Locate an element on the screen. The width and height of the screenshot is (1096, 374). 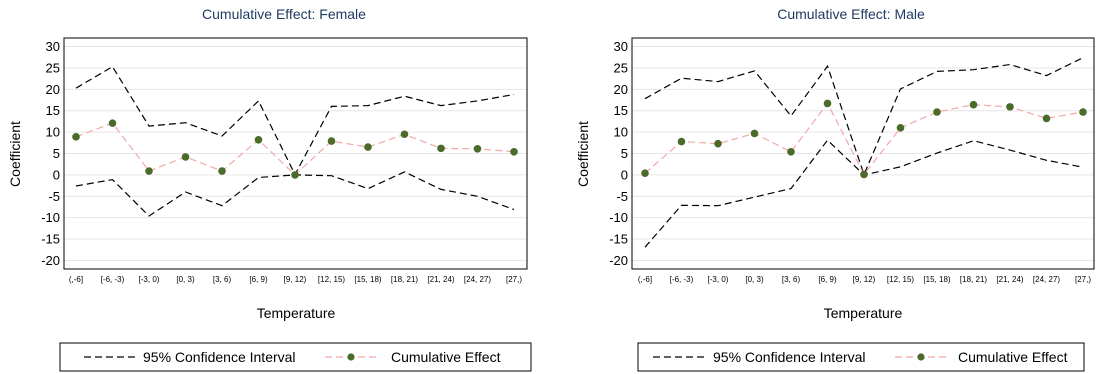
chart-title: Cumulative Effect: Female is located at coordinates (284, 14).